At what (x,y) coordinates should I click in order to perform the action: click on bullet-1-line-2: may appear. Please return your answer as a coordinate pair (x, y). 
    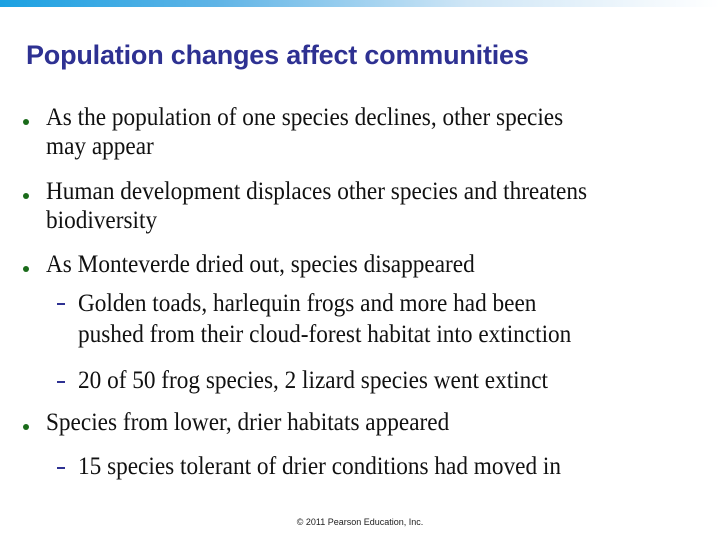
    Looking at the image, I should click on (100, 146).